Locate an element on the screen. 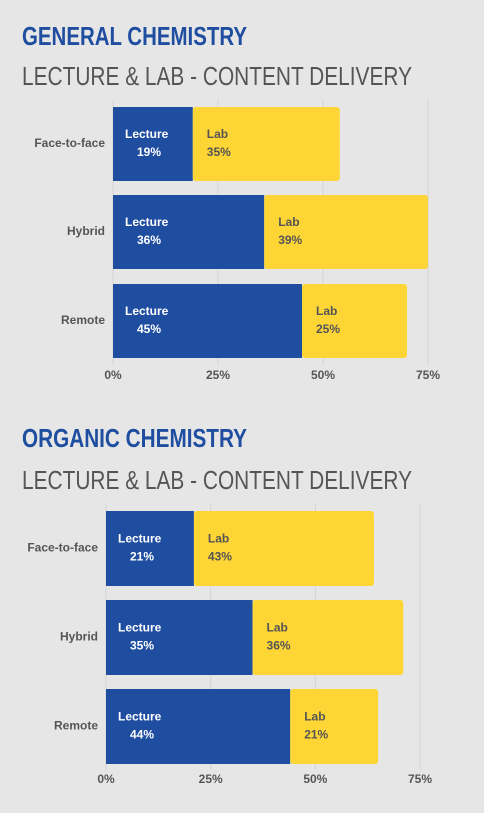 The height and width of the screenshot is (813, 484). chart-title: GENERAL CHEMISTRY is located at coordinates (134, 36).